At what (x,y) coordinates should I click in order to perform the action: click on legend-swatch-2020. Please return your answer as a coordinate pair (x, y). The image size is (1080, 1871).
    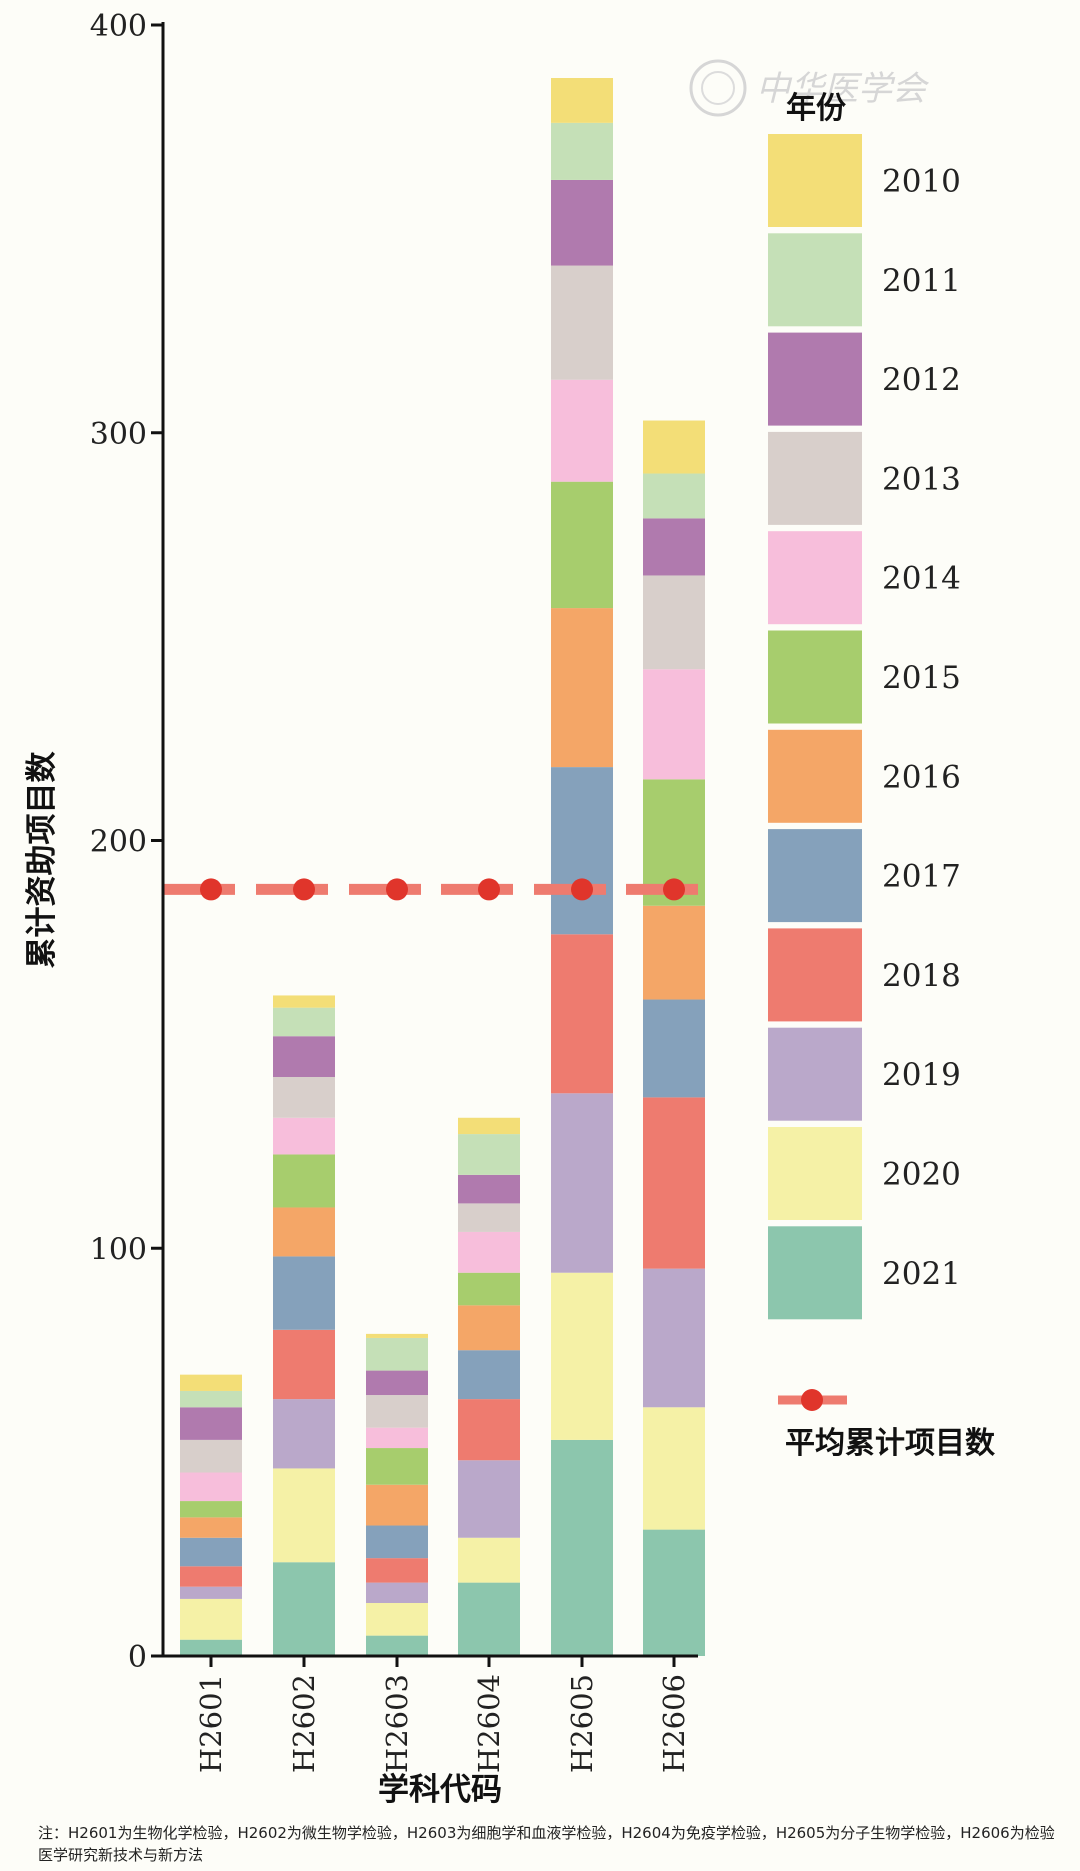
    Looking at the image, I should click on (815, 1173).